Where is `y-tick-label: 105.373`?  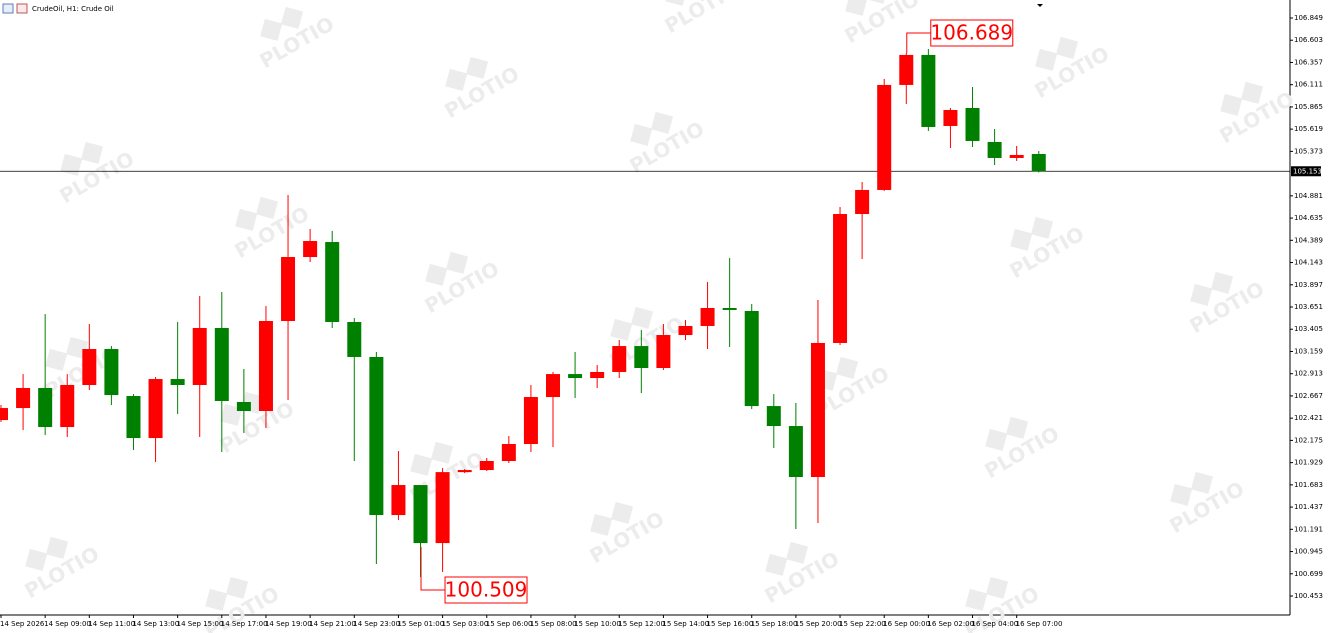
y-tick-label: 105.373 is located at coordinates (1308, 151).